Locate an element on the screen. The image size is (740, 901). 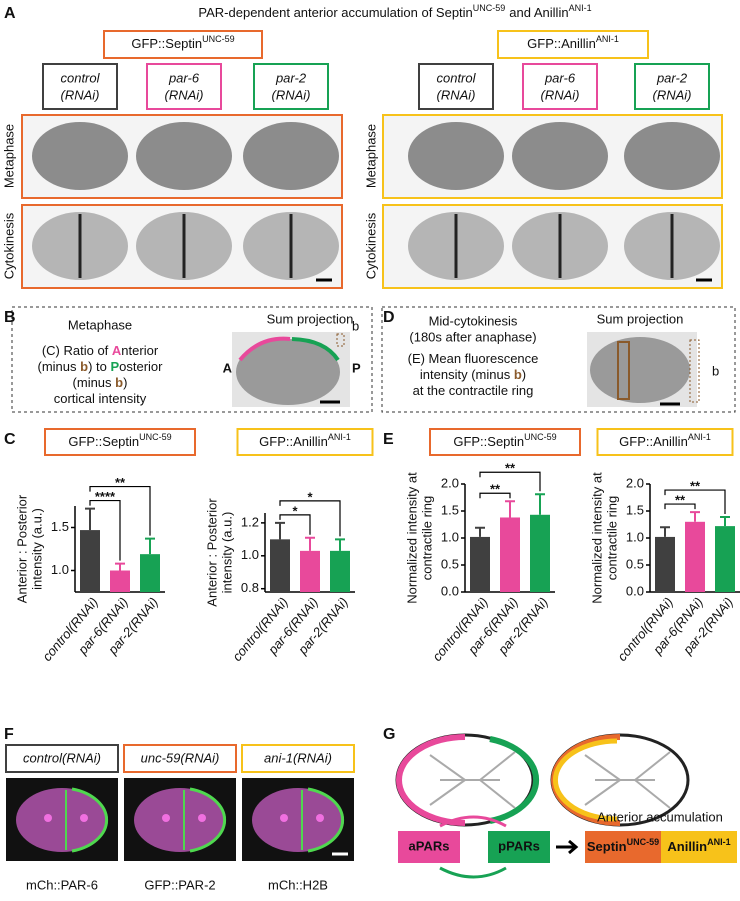
stage-label: (180s after anaphase) is located at coordinates (472, 336).